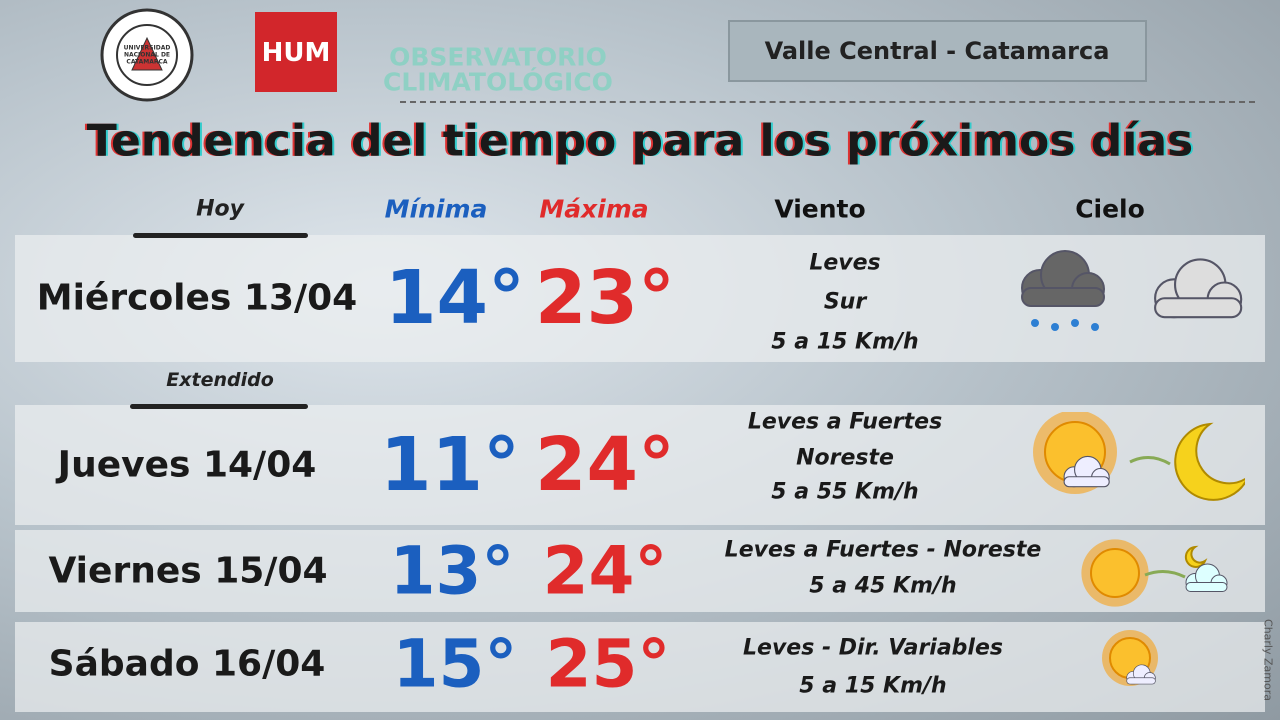 This screenshot has width=1280, height=720. I want to click on region-box, so click(937, 51).